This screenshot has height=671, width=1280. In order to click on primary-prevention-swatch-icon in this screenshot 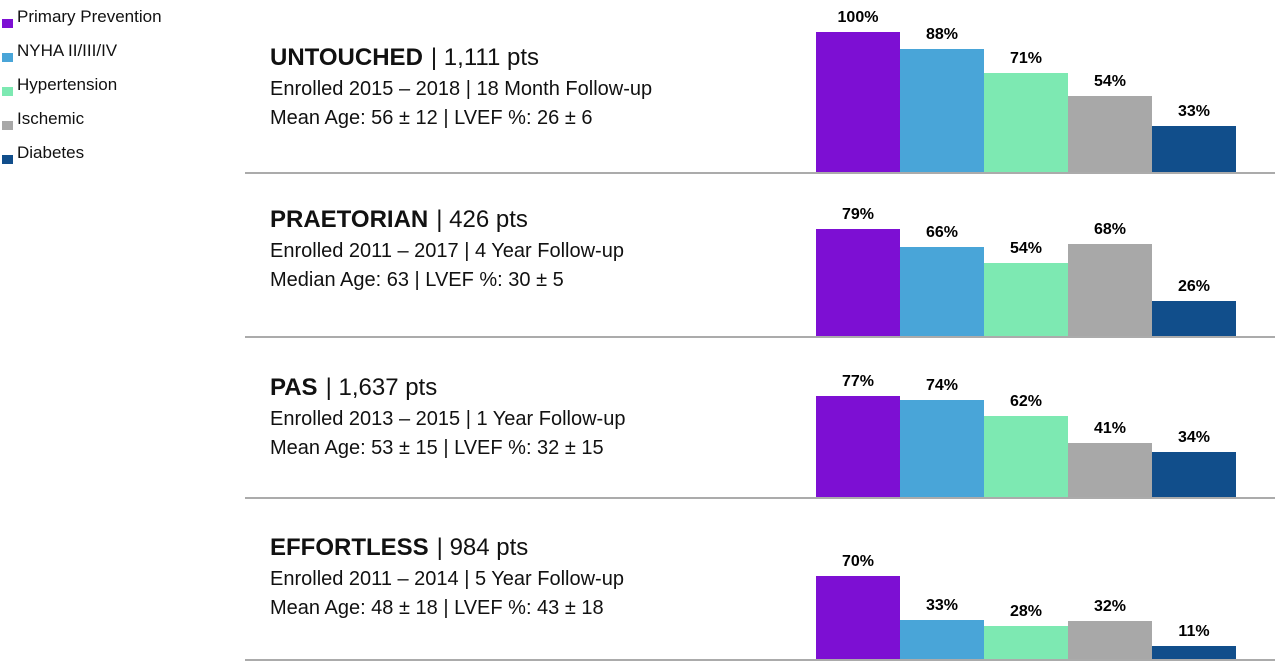, I will do `click(7, 23)`.